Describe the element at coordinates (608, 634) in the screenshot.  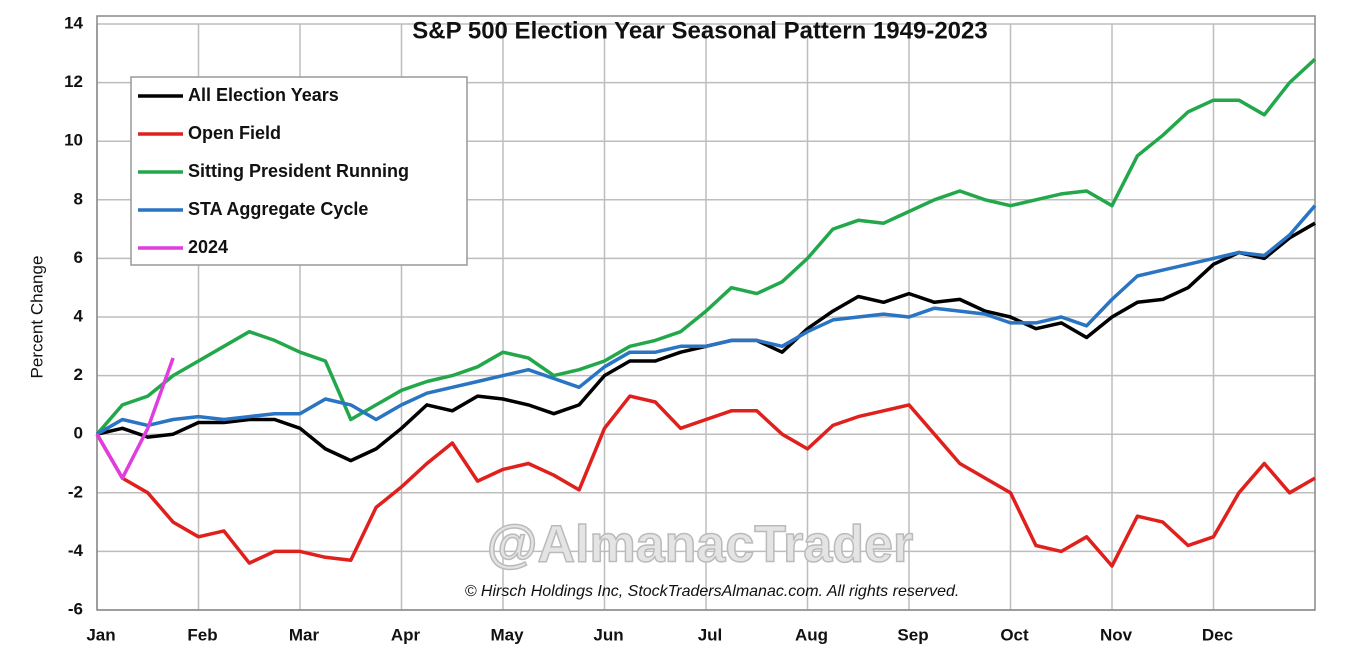
I see `x-tick-label: Jun` at that location.